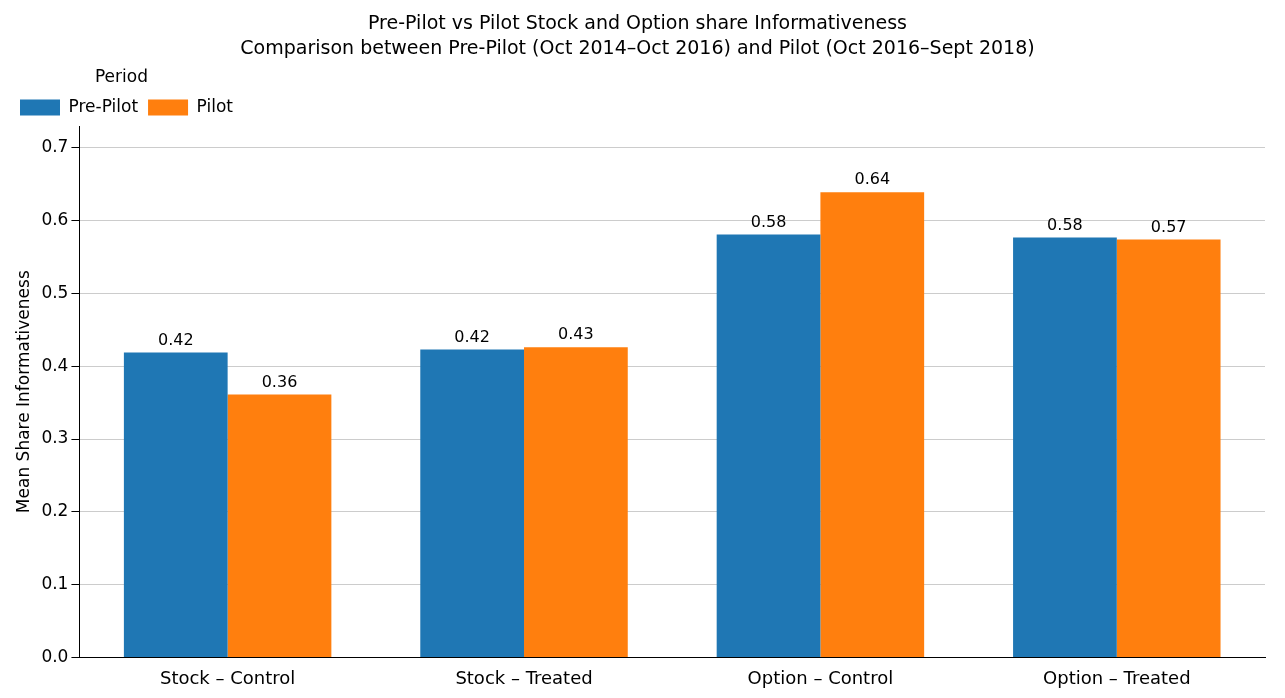 This screenshot has height=698, width=1285. What do you see at coordinates (22, 392) in the screenshot?
I see `y-axis-title: Mean Share Informativeness` at bounding box center [22, 392].